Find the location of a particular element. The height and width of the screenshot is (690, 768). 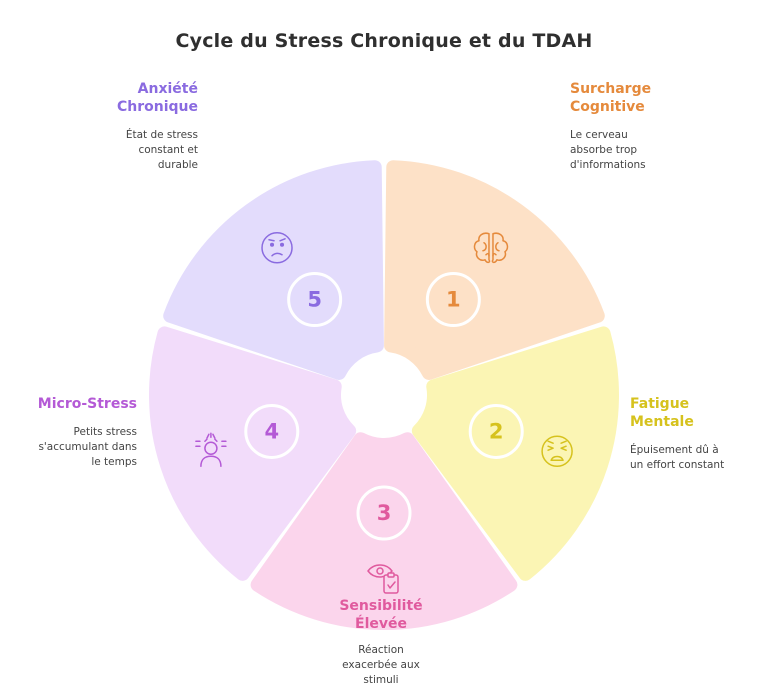

tired-face-icon is located at coordinates (557, 451).